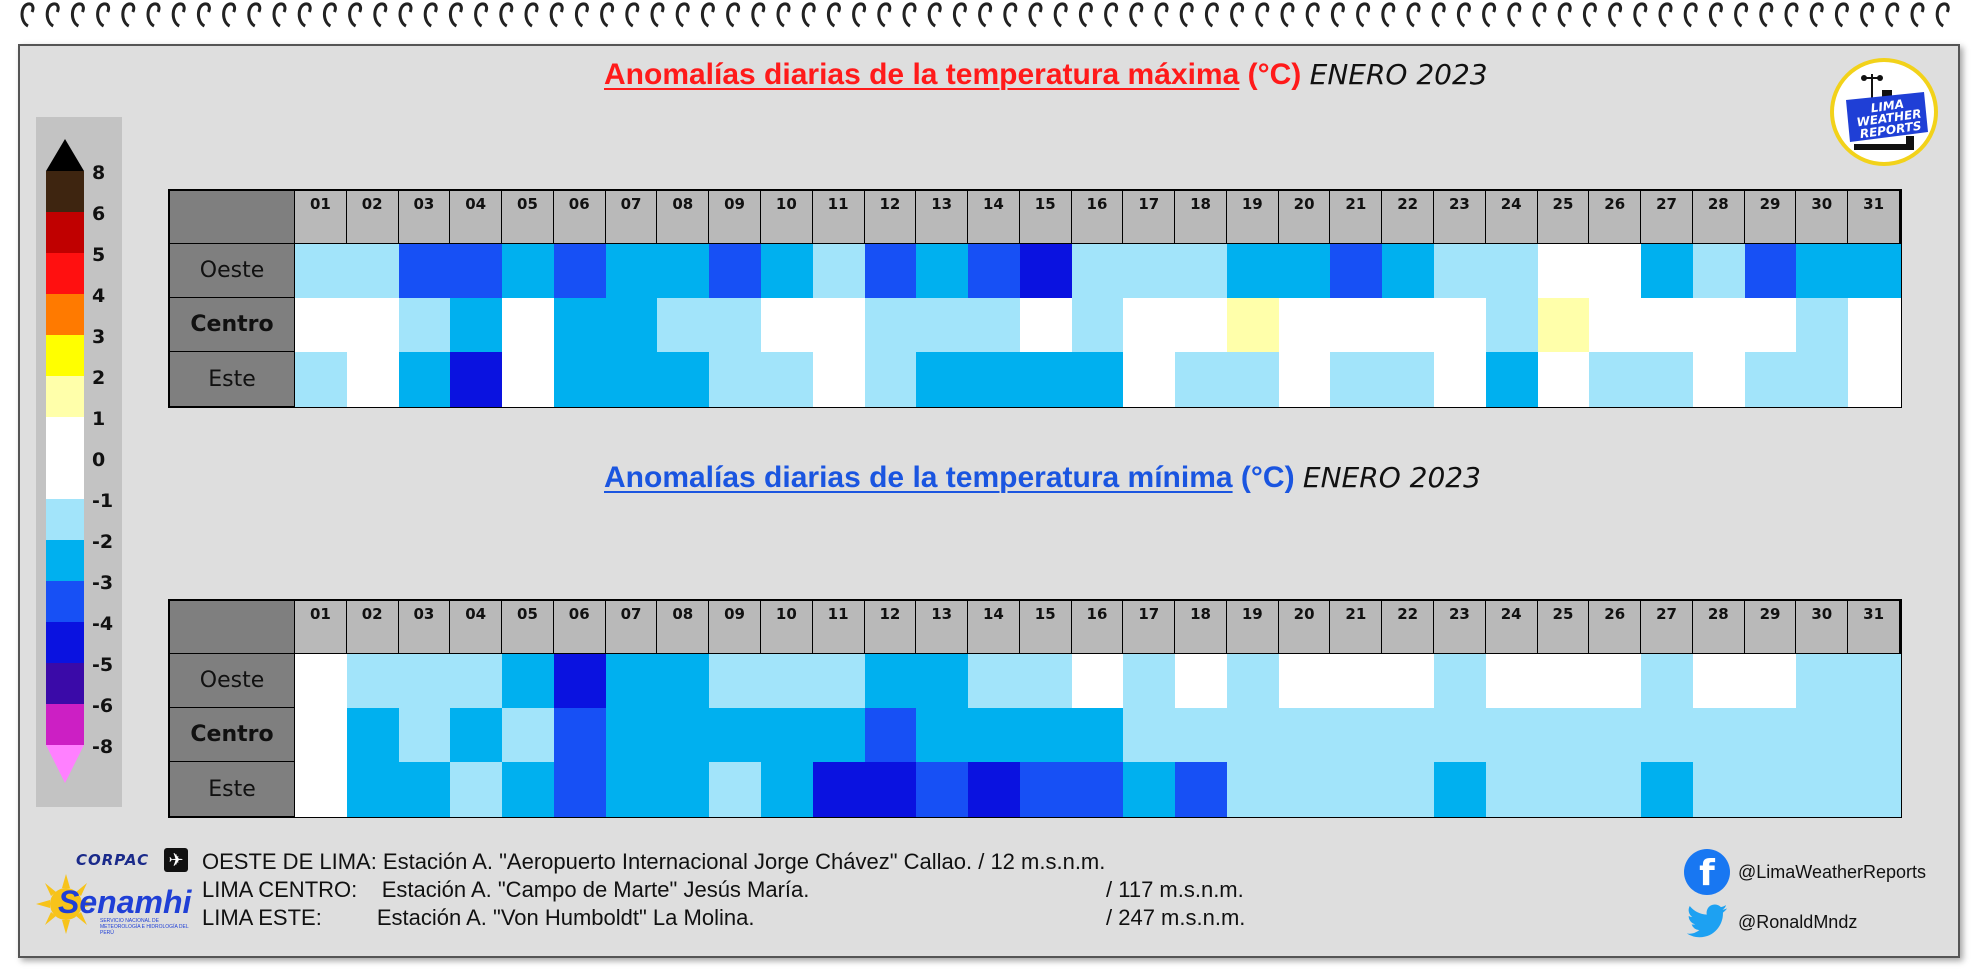 This screenshot has width=1982, height=978. What do you see at coordinates (1563, 217) in the screenshot?
I see `day-header: 25` at bounding box center [1563, 217].